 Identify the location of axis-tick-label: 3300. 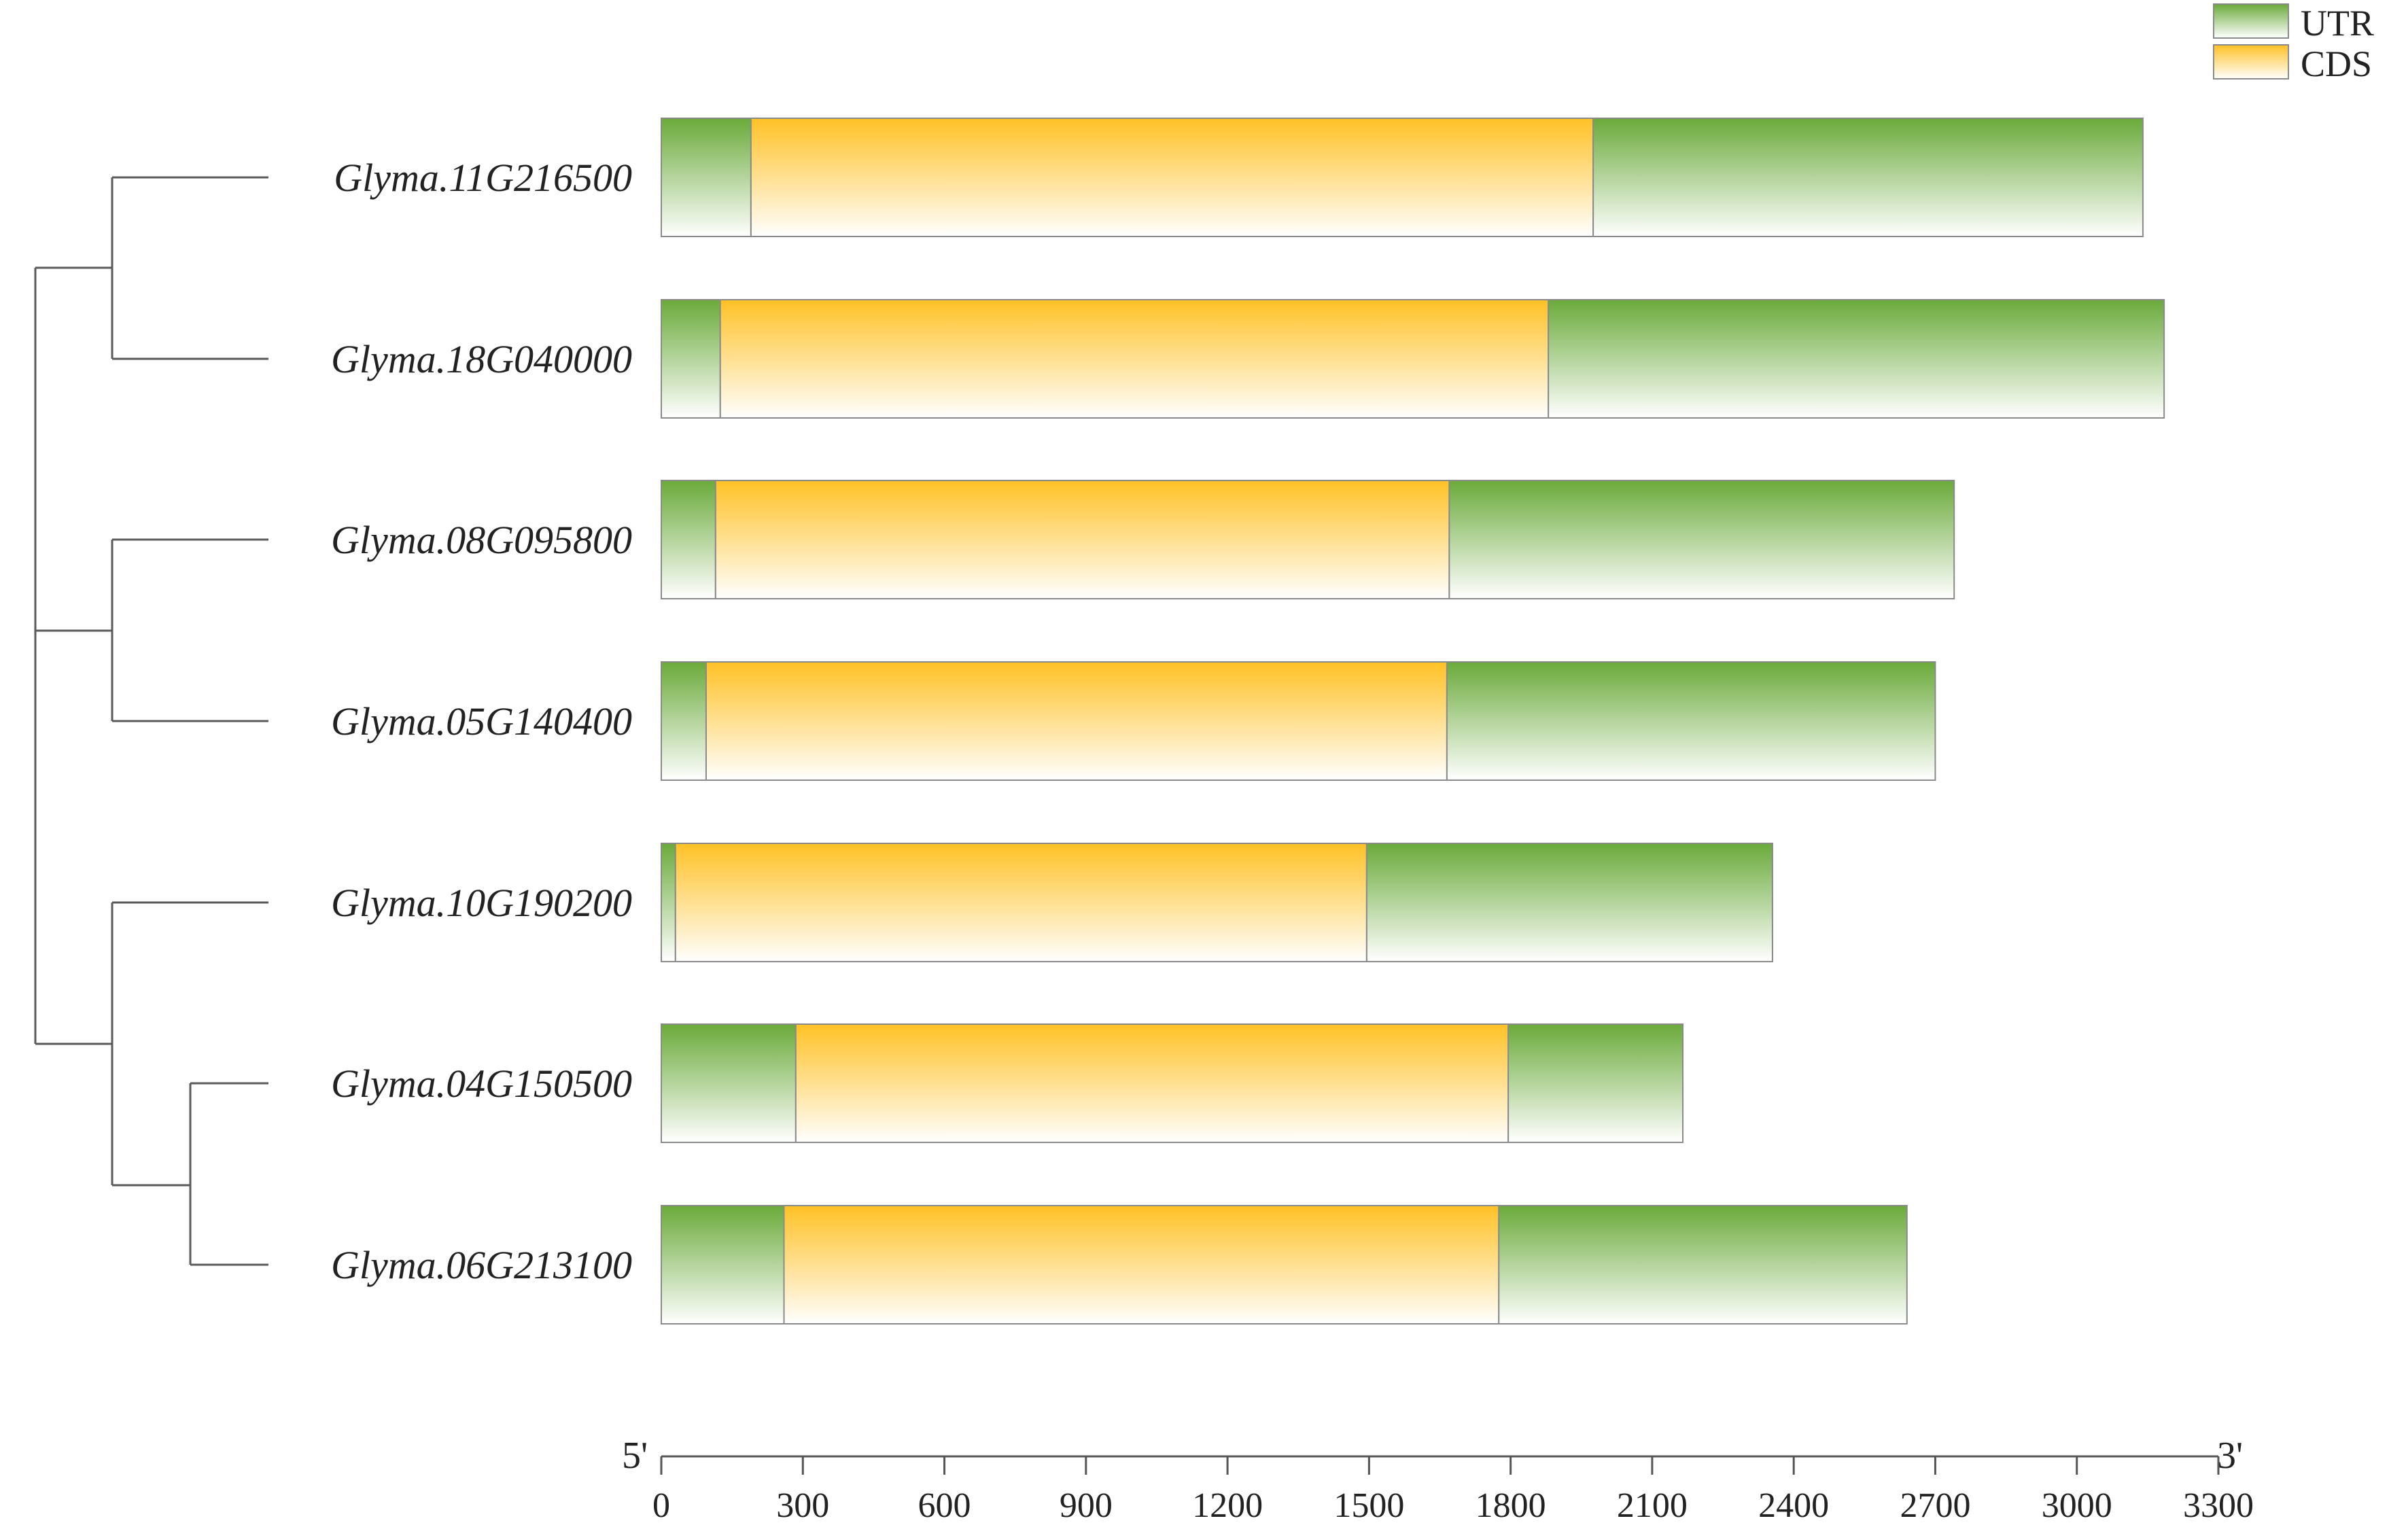
(2218, 1505).